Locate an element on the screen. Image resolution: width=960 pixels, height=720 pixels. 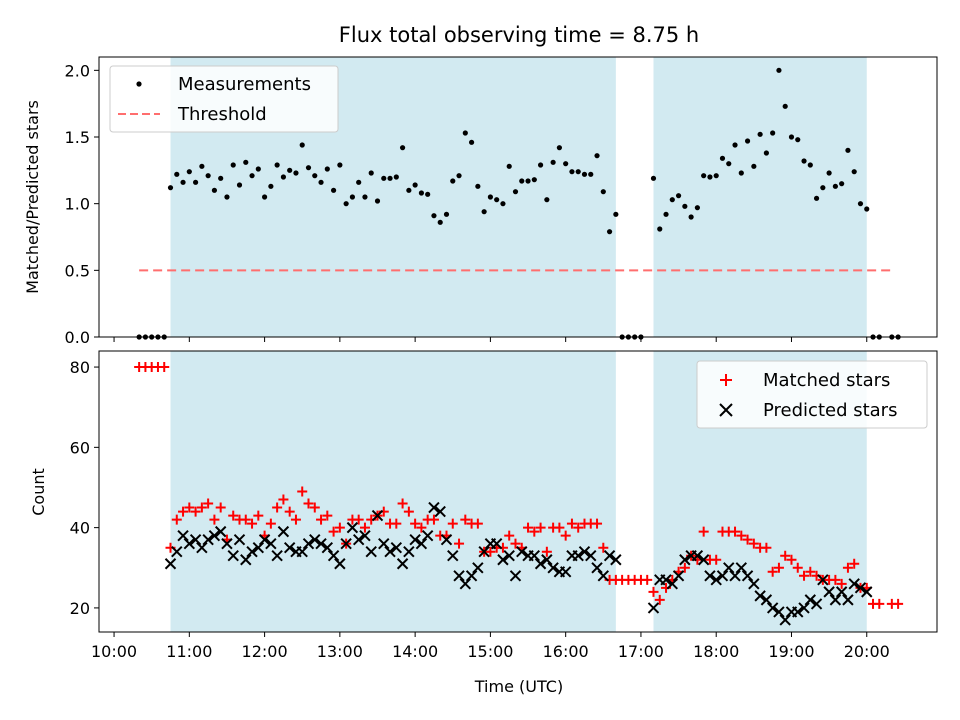
chart-title: Flux total observing time = 8.75 h is located at coordinates (519, 35).